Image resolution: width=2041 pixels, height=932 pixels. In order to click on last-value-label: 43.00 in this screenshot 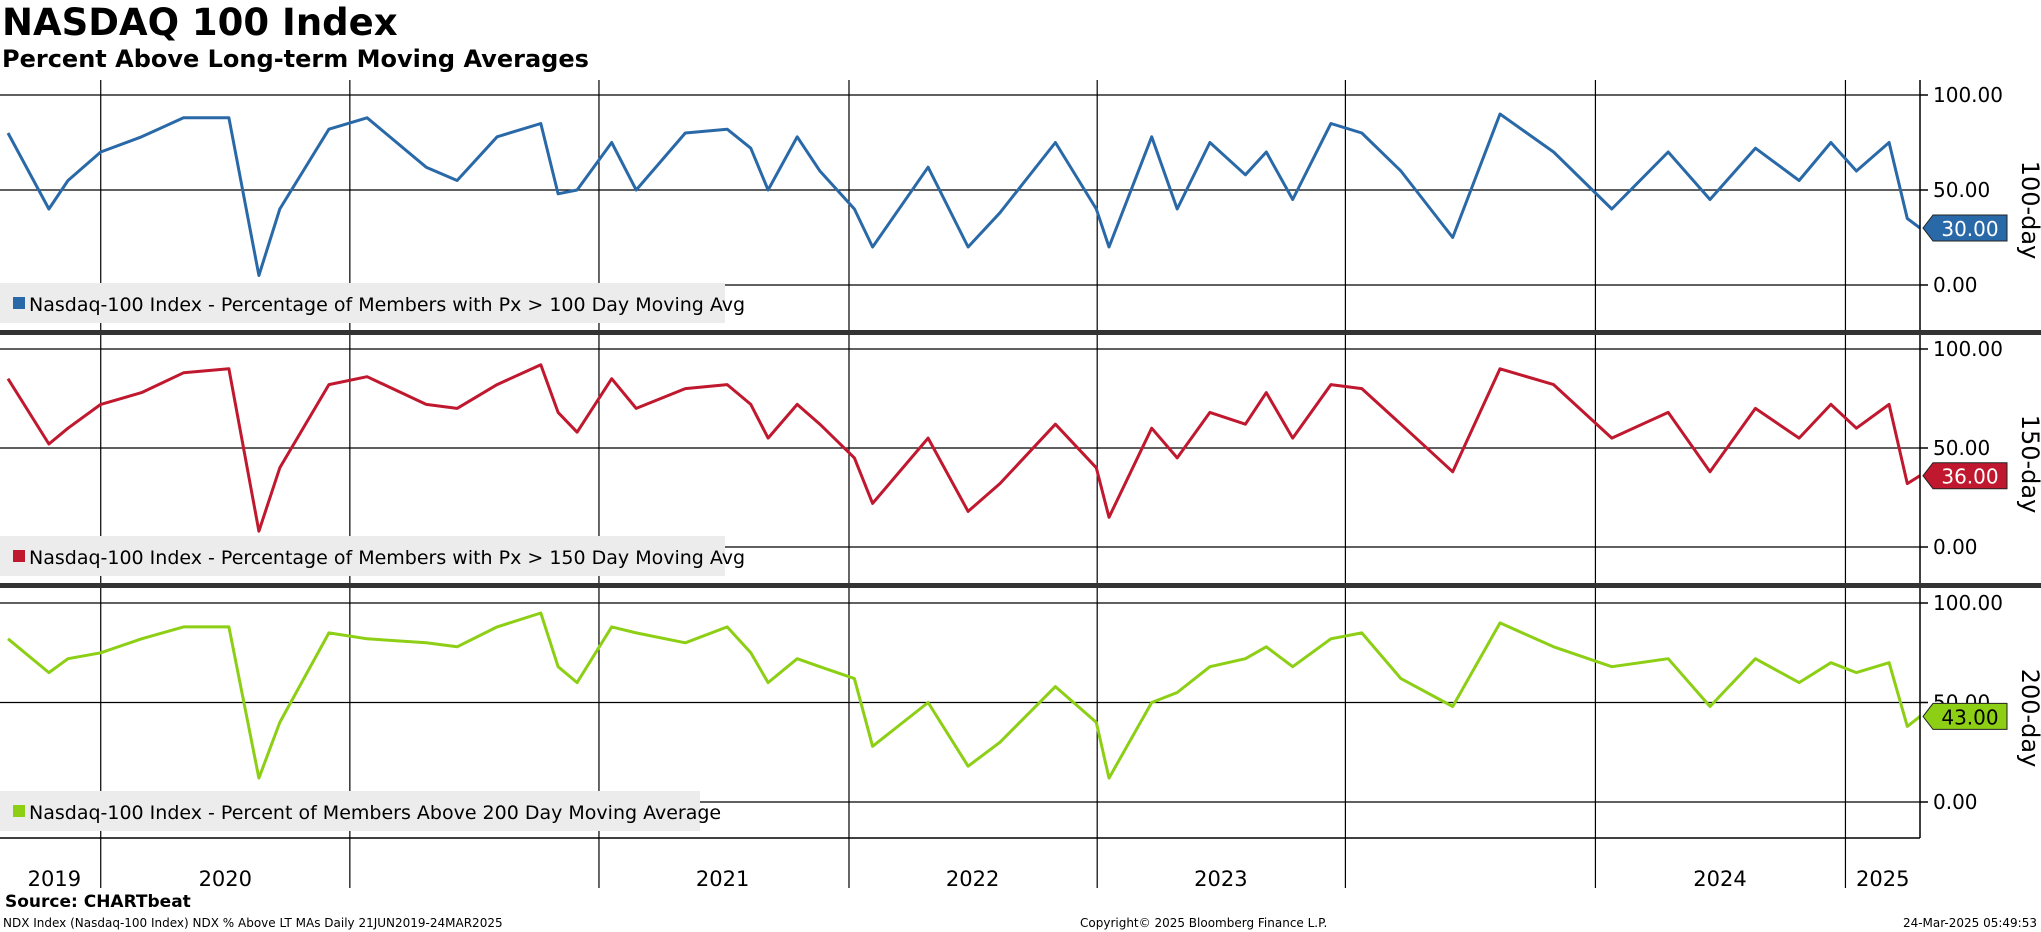, I will do `click(1969, 717)`.